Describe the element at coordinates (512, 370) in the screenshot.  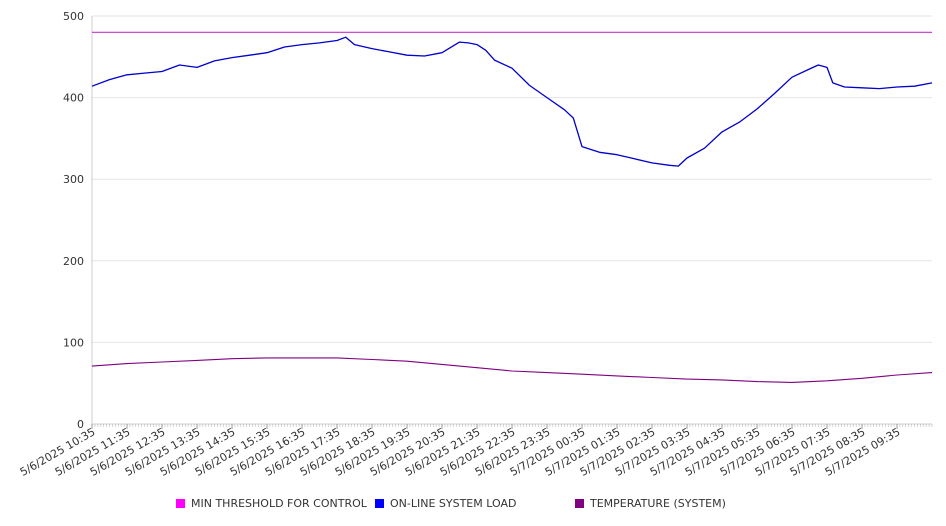
I see `temperature-line` at that location.